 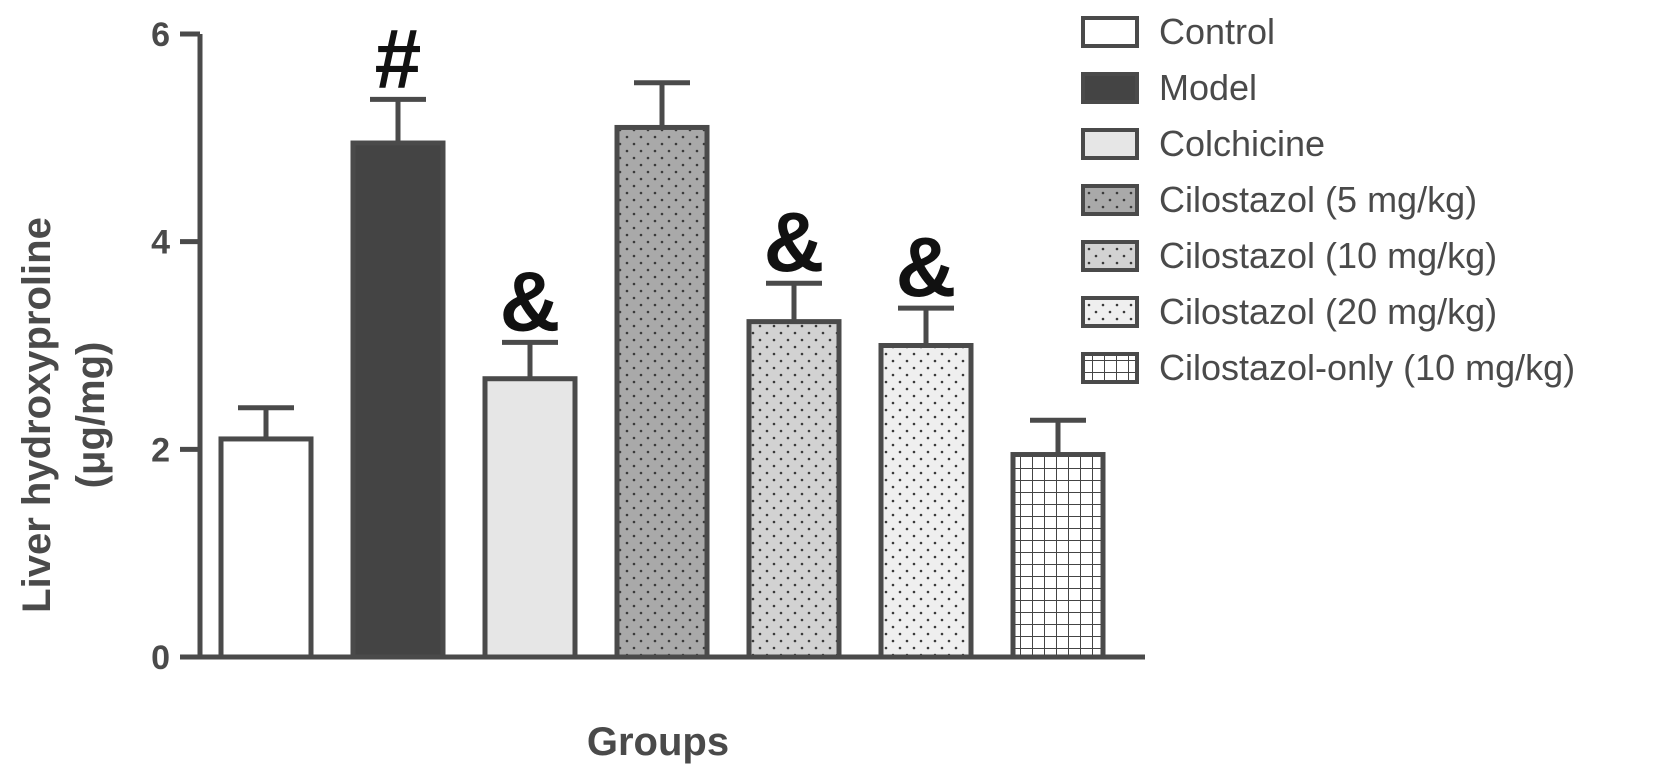 What do you see at coordinates (398, 58) in the screenshot?
I see `significance-marker: #` at bounding box center [398, 58].